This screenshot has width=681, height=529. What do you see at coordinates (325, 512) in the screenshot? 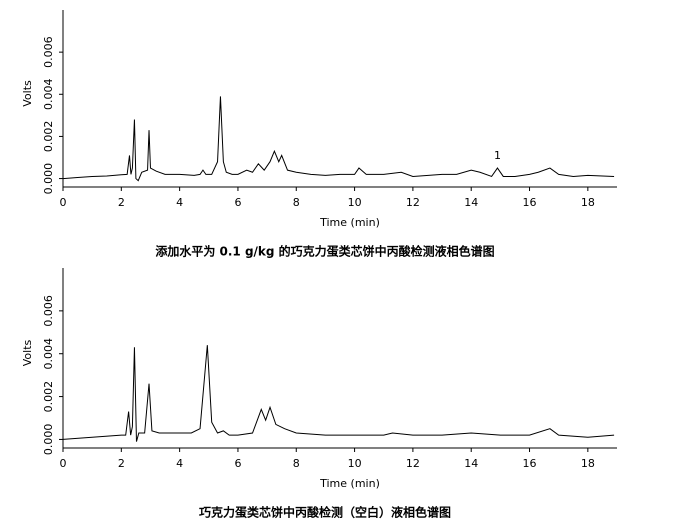
I see `caption: 巧克力蛋类芯饼中丙酸检测（空白）液相色谱图` at bounding box center [325, 512].